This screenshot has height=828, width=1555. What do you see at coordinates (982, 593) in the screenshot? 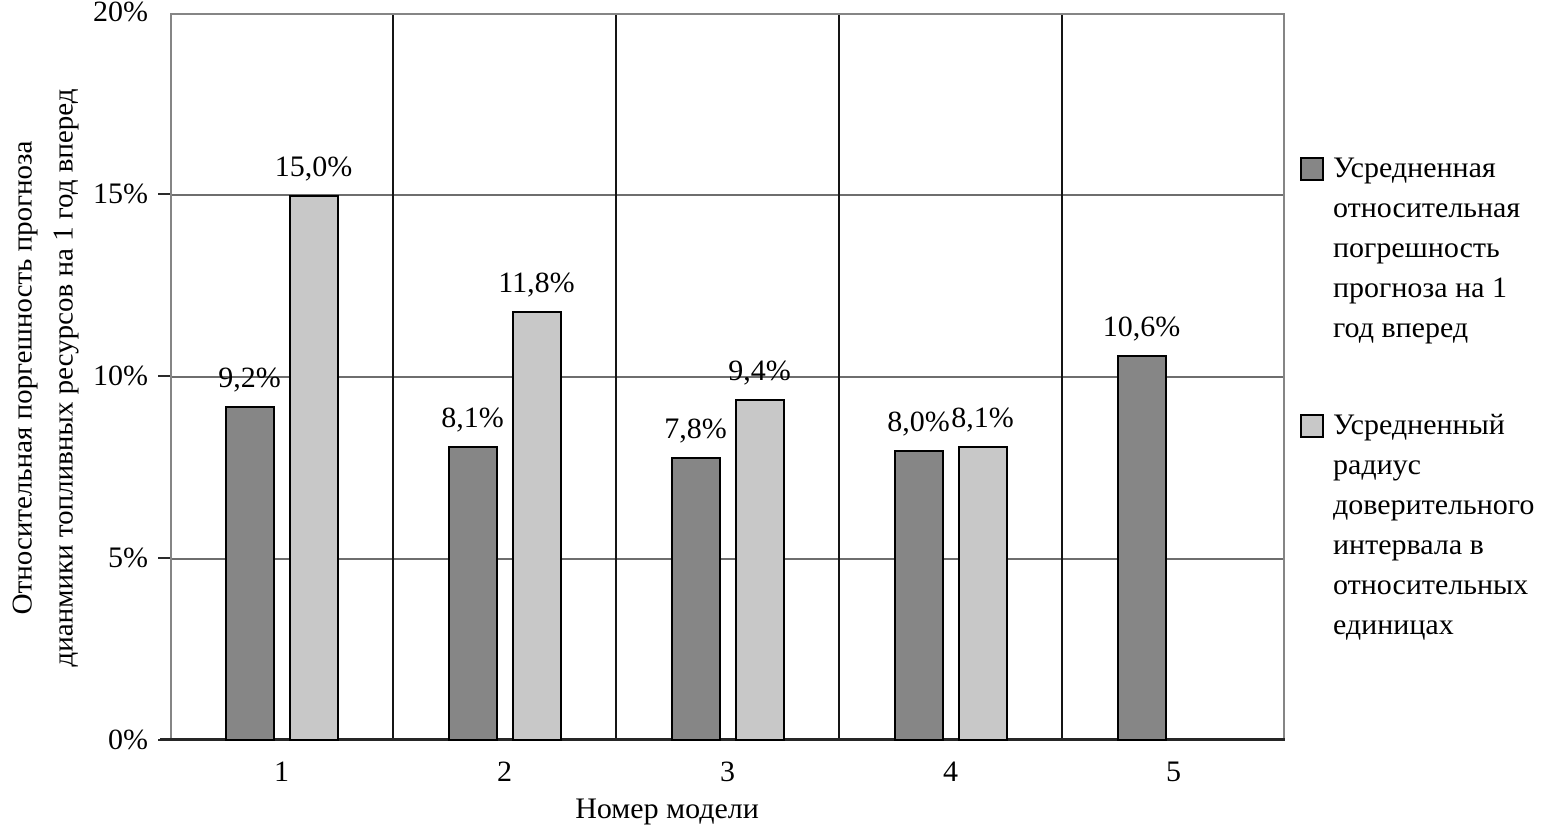
I see `bar-series2-model4` at bounding box center [982, 593].